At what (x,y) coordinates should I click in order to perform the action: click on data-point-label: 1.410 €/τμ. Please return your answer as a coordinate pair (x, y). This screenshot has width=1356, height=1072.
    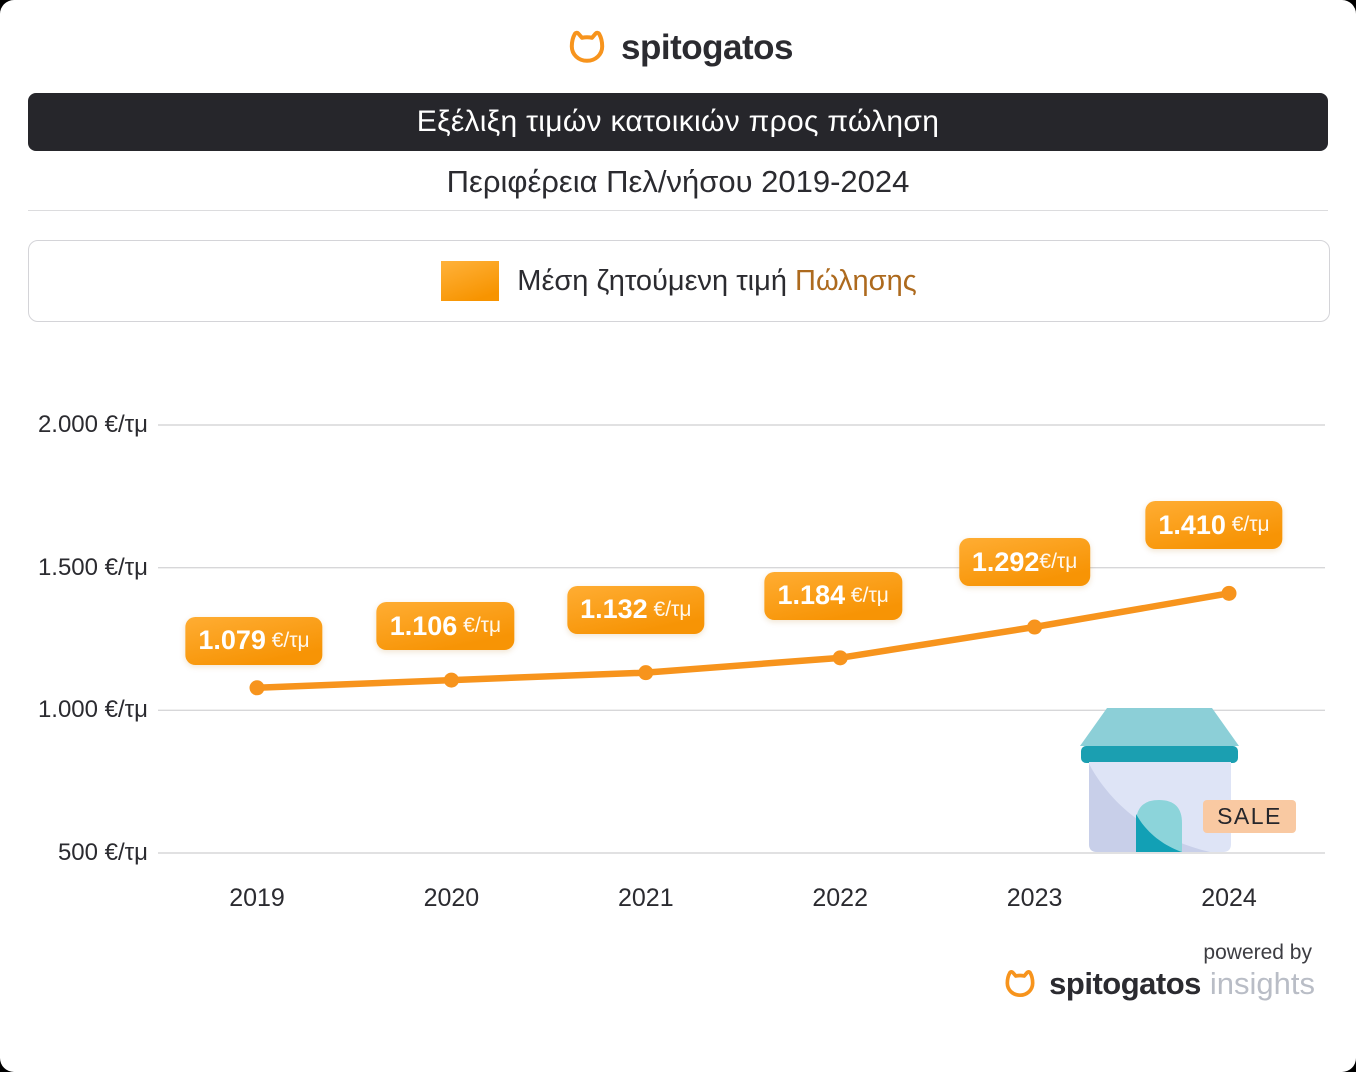
    Looking at the image, I should click on (1214, 525).